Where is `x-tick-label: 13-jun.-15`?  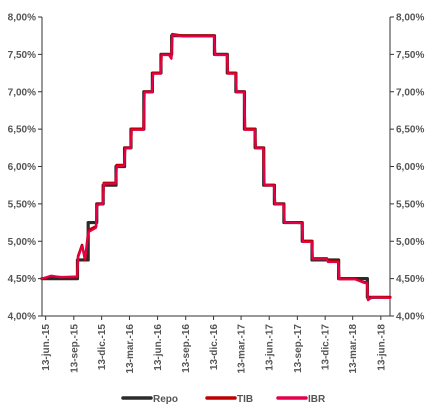
x-tick-label: 13-jun.-15 is located at coordinates (46, 347).